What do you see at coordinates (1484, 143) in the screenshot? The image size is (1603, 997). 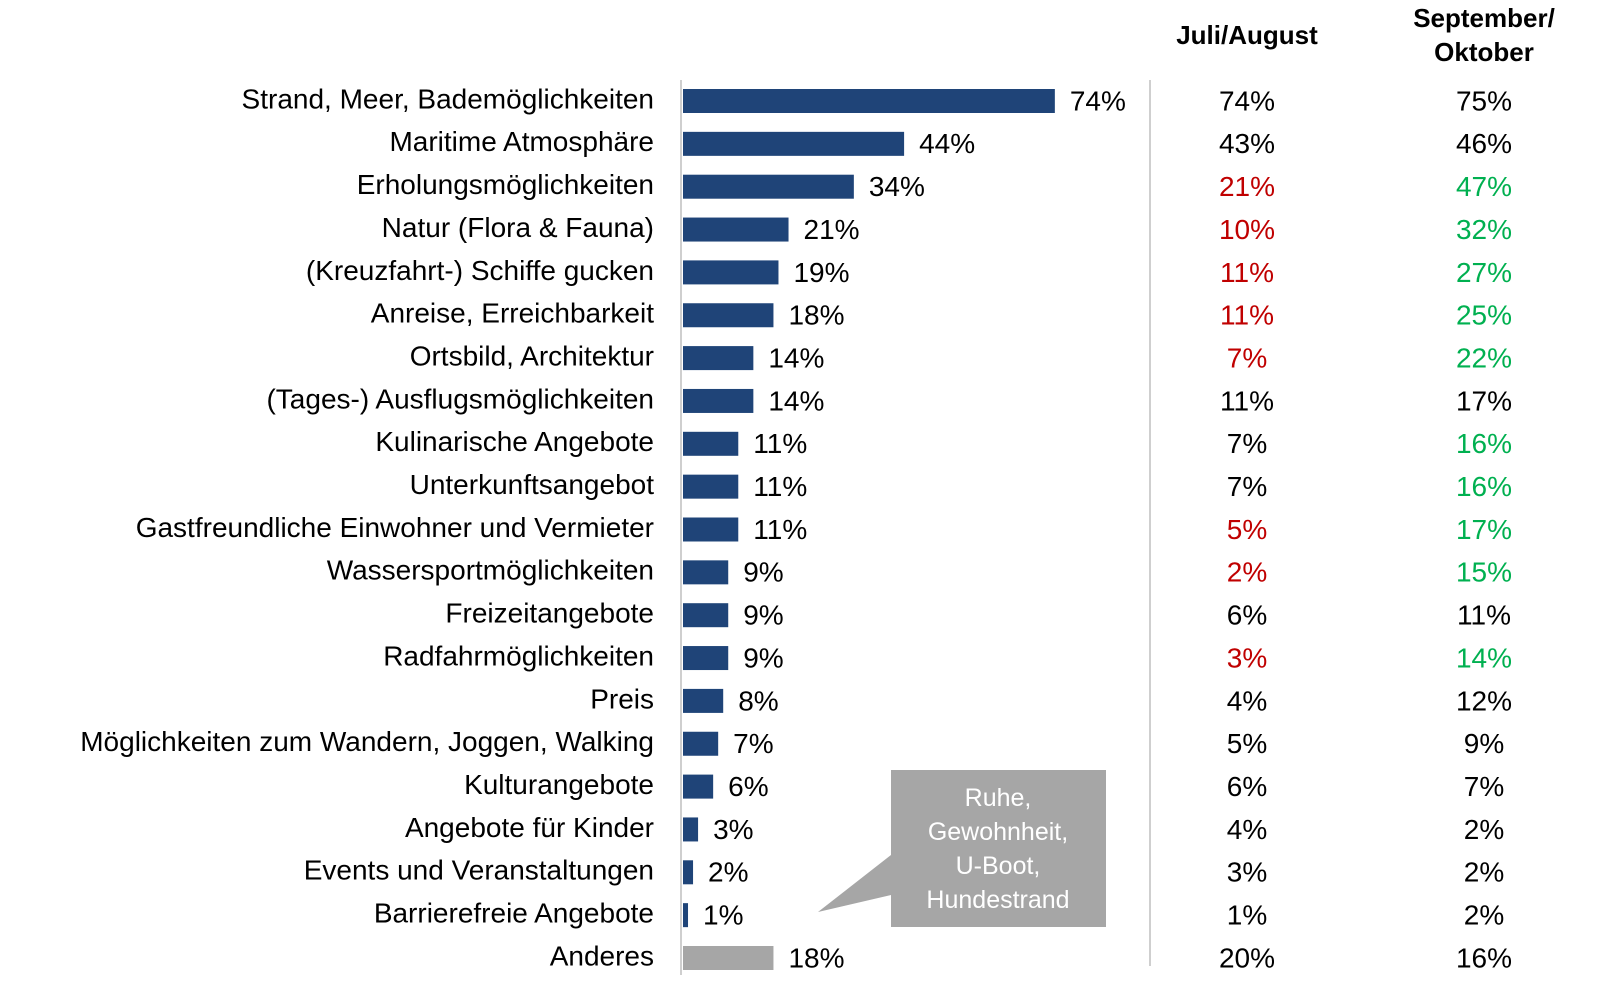 I see `table-cell: 46%` at bounding box center [1484, 143].